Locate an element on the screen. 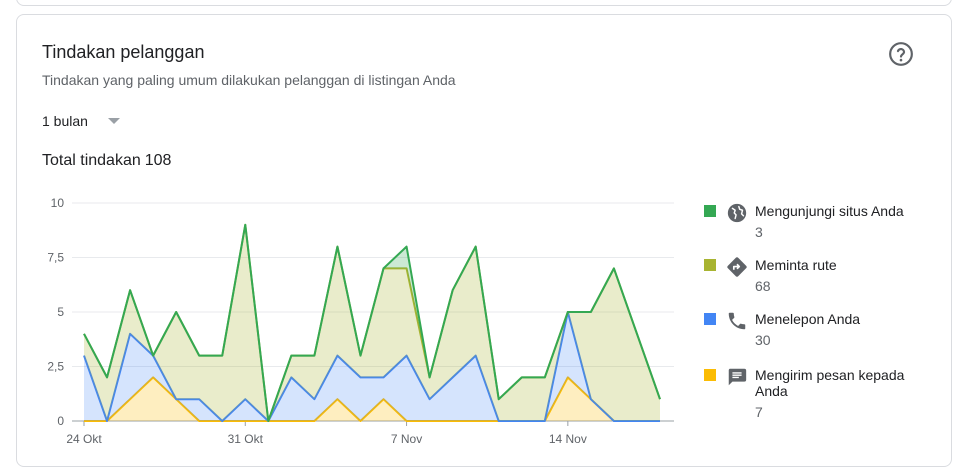 This screenshot has height=475, width=960. message-icon is located at coordinates (737, 377).